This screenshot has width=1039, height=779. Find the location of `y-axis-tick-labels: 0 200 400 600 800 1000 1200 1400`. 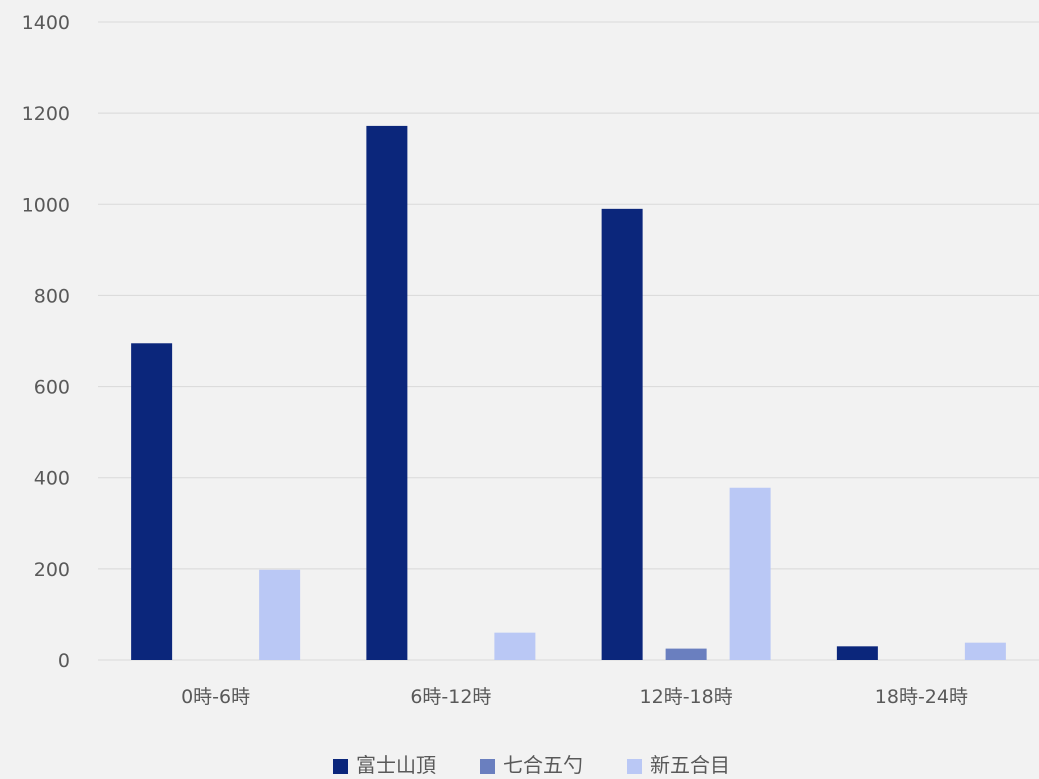

y-axis-tick-labels: 0 200 400 600 800 1000 1200 1400 is located at coordinates (46, 342).